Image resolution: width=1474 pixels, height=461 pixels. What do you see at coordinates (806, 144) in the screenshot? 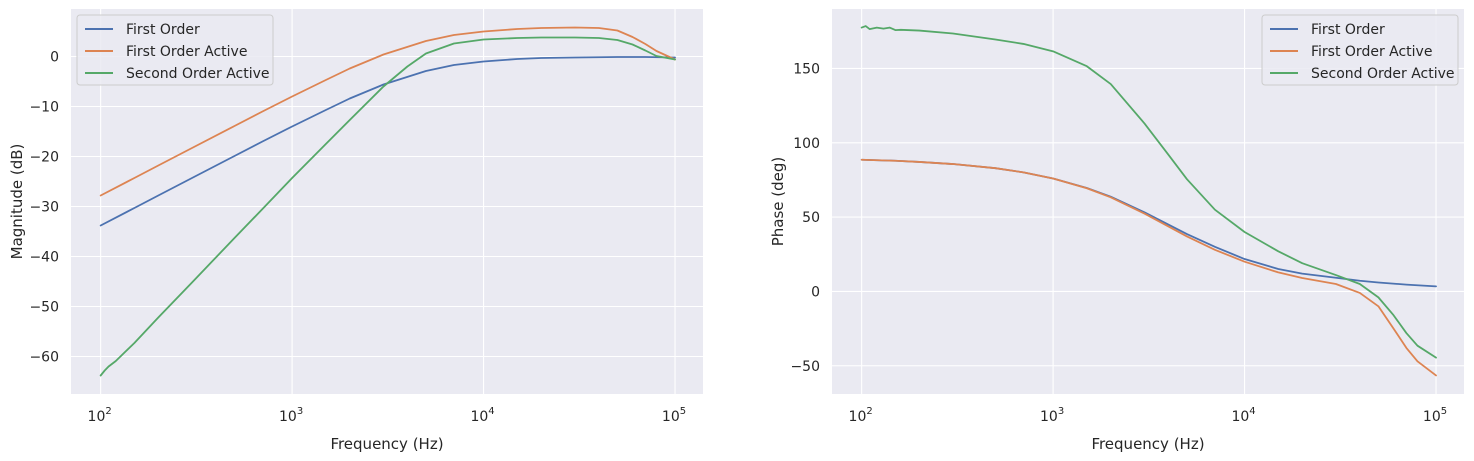
I see `y-tick-label: 100` at bounding box center [806, 144].